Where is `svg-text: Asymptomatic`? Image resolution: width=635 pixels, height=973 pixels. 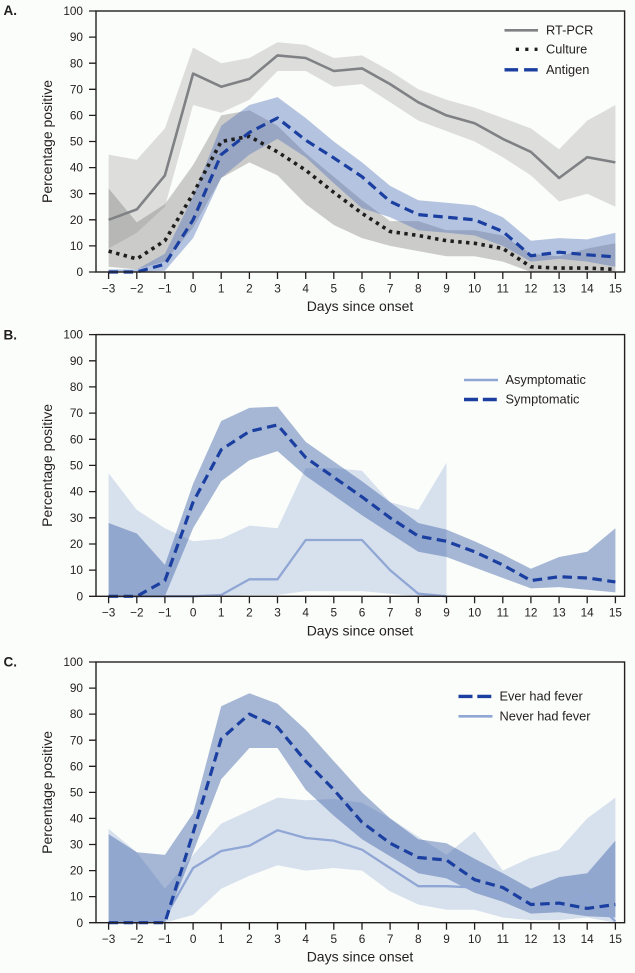
svg-text: Asymptomatic is located at coordinates (546, 379).